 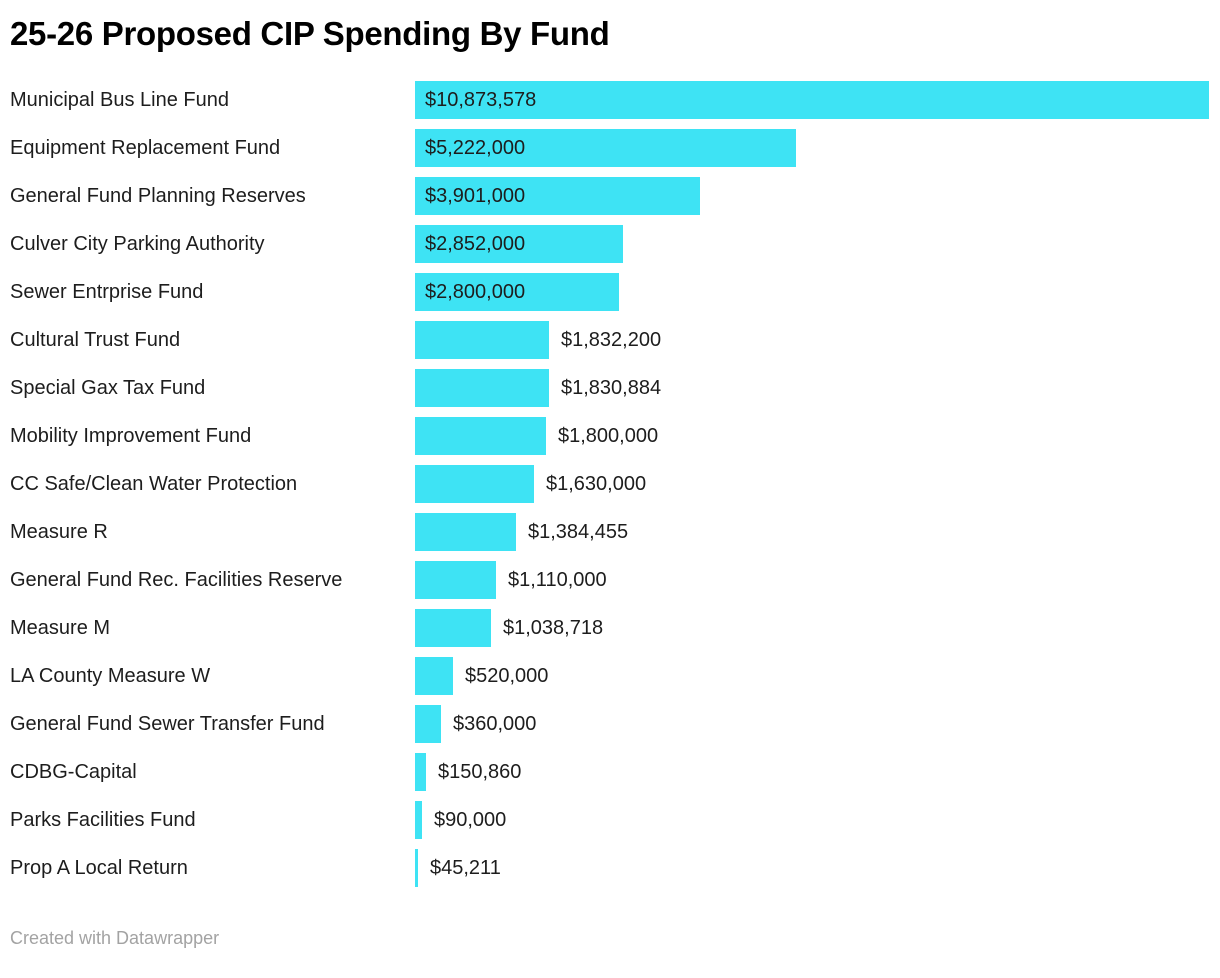 I want to click on bar-area: $1,110,000, so click(x=817, y=580).